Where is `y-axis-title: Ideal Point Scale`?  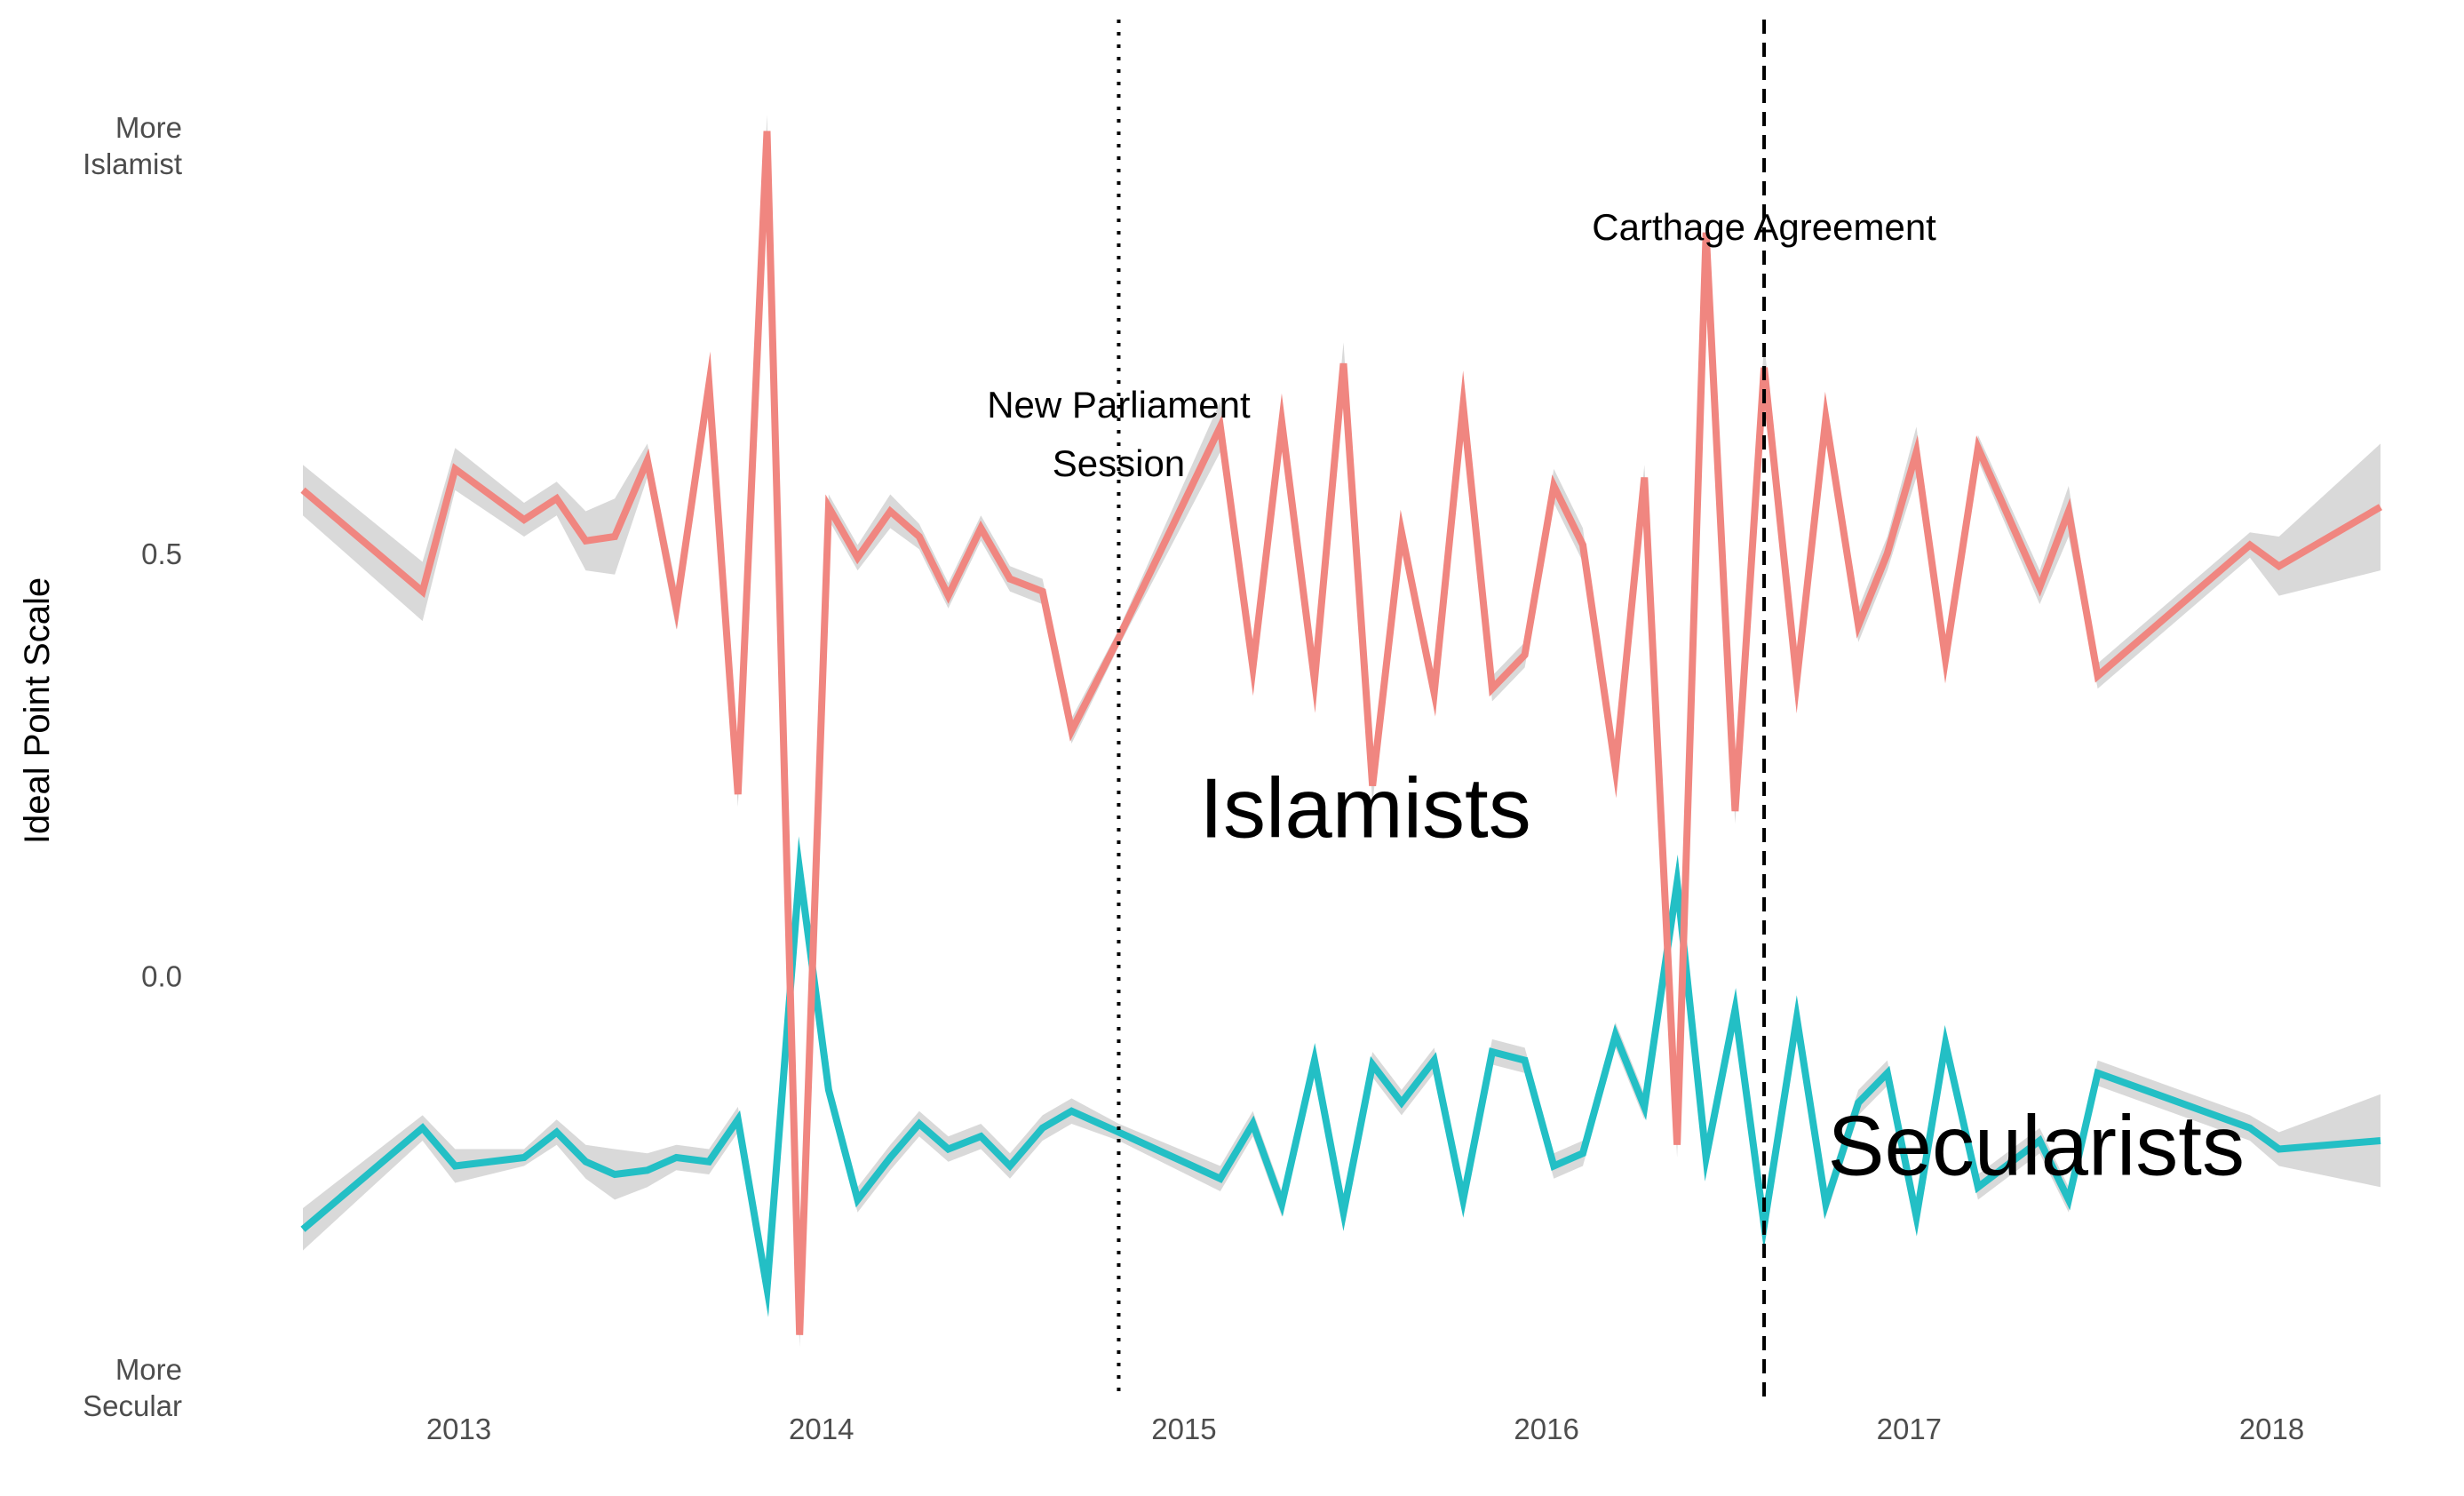 y-axis-title: Ideal Point Scale is located at coordinates (37, 710).